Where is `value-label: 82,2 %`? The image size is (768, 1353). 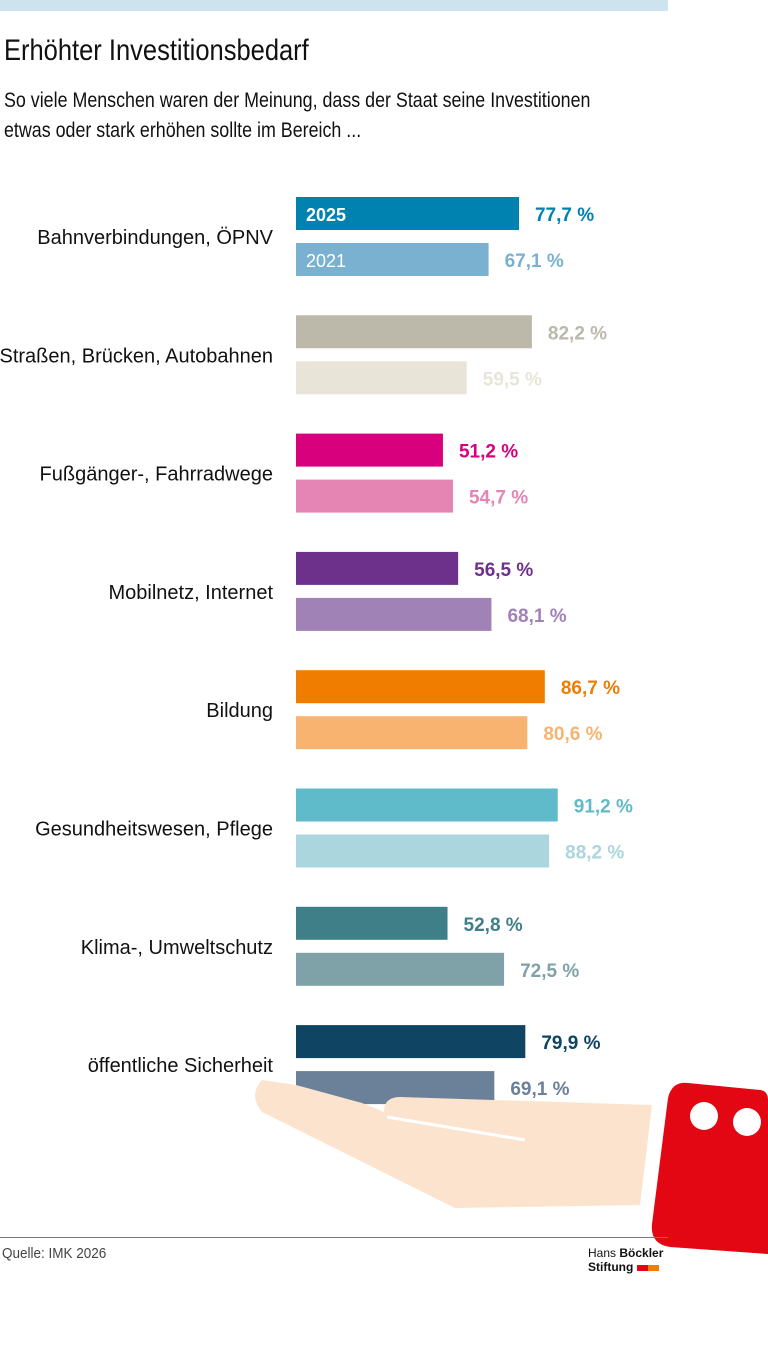
value-label: 82,2 % is located at coordinates (577, 333).